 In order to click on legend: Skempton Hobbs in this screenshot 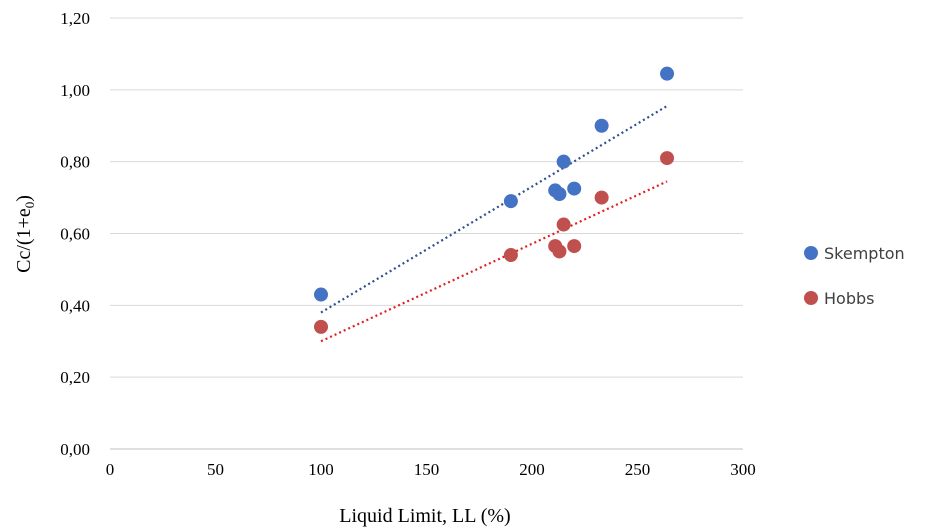, I will do `click(854, 276)`.